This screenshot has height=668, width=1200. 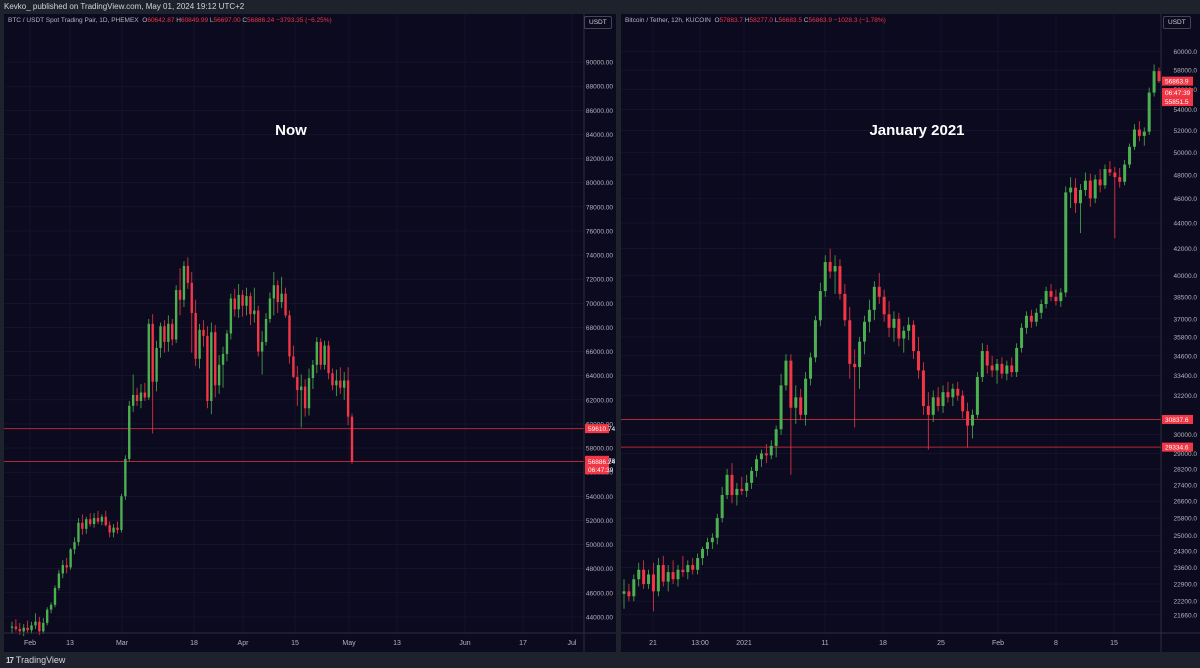 I want to click on price-tag-label: 55851.5, so click(x=1177, y=102).